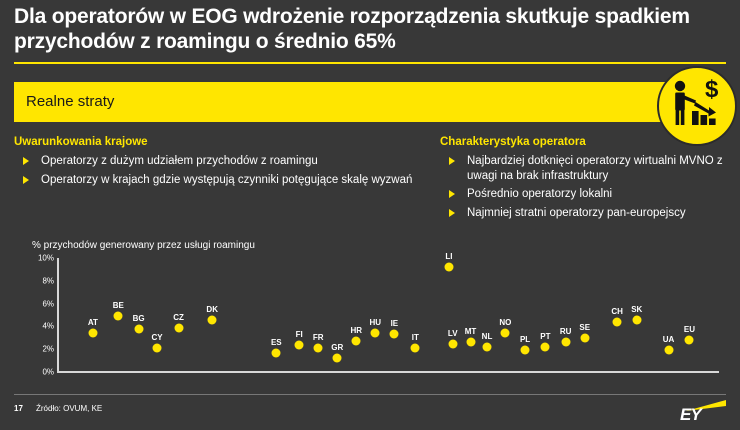 This screenshot has width=740, height=430. What do you see at coordinates (505, 323) in the screenshot?
I see `chart-point-label: NO` at bounding box center [505, 323].